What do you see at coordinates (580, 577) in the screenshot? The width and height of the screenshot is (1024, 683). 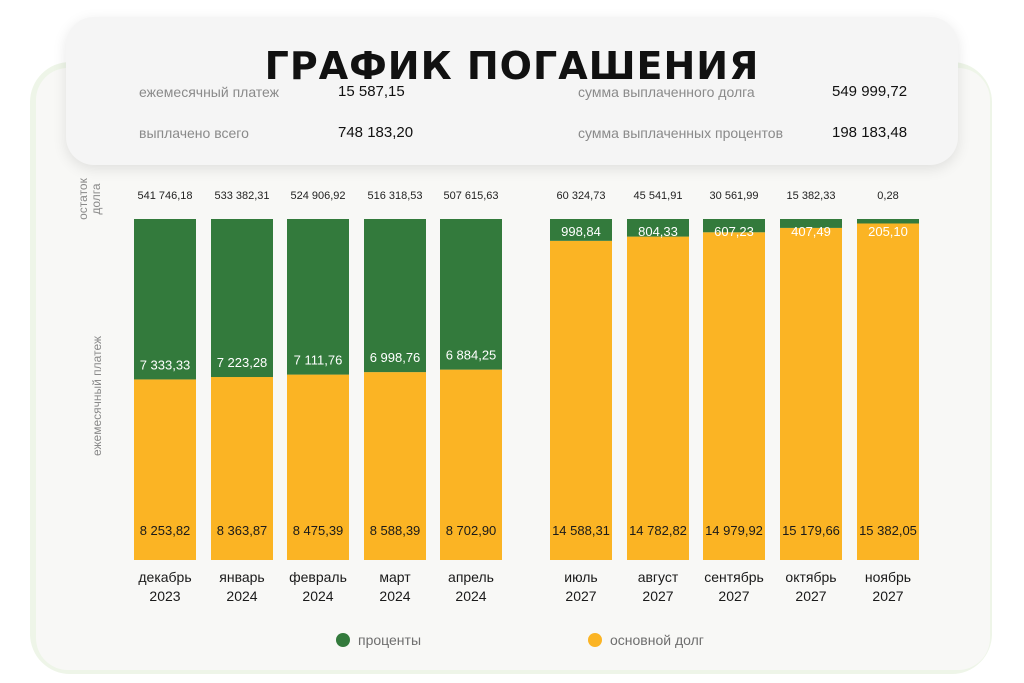 I see `month-label: июль` at bounding box center [580, 577].